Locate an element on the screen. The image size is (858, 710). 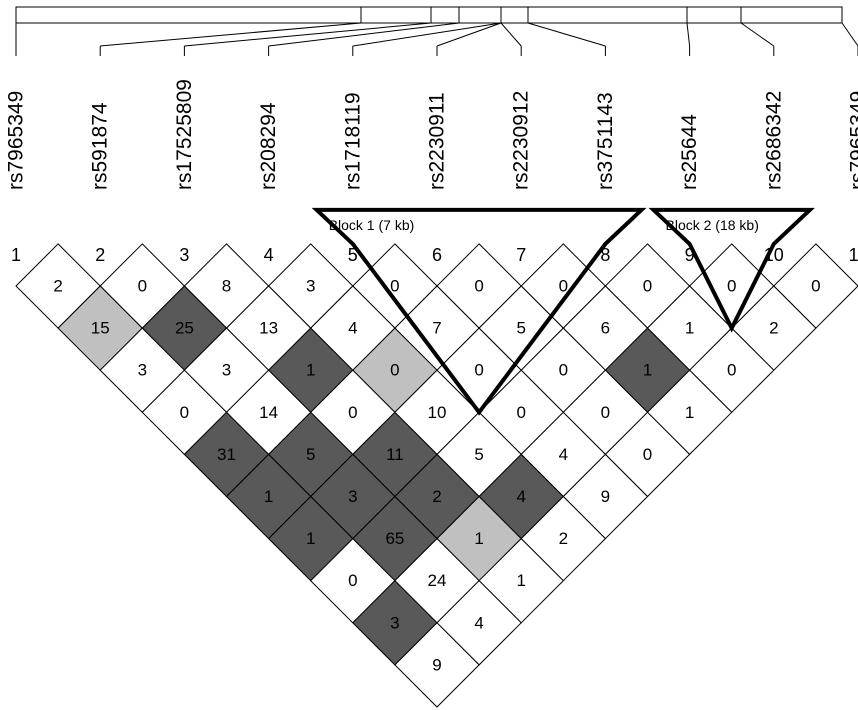
ld-value: 25 is located at coordinates (184, 328).